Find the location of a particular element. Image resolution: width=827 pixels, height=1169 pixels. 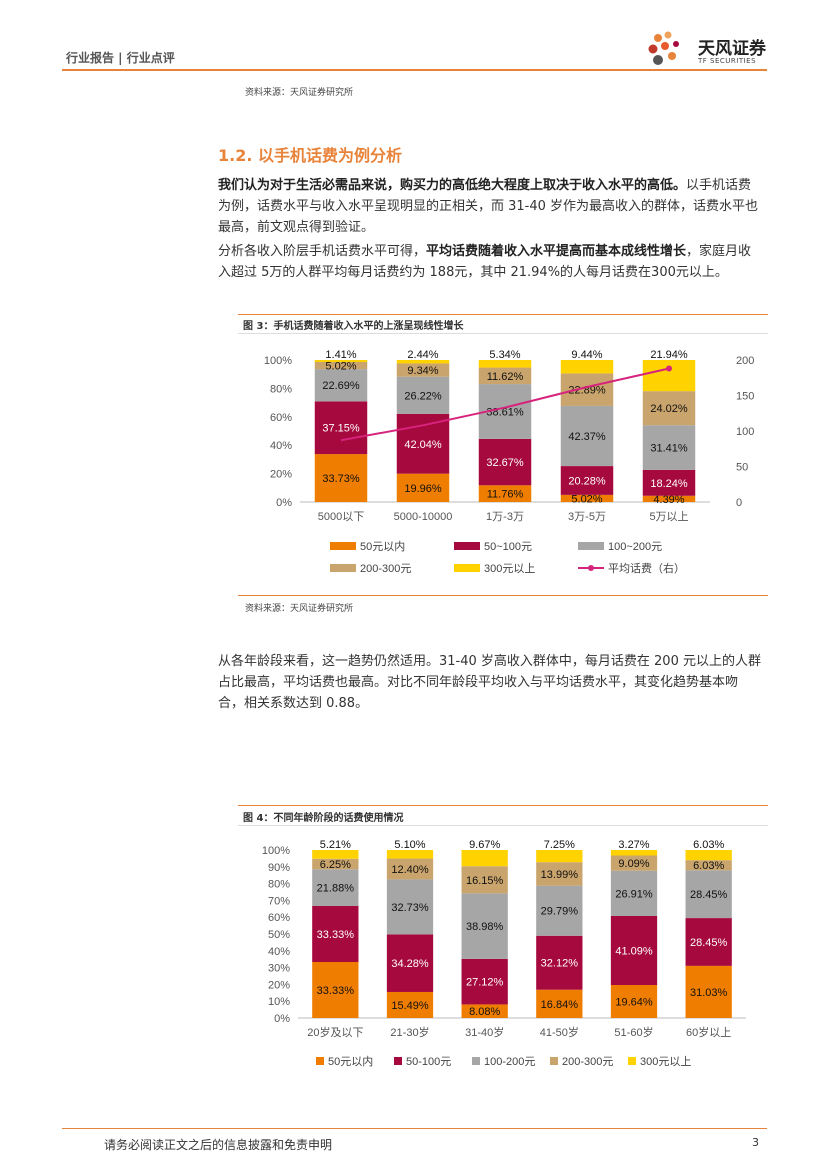

y-tick-label: 80% is located at coordinates (279, 885).